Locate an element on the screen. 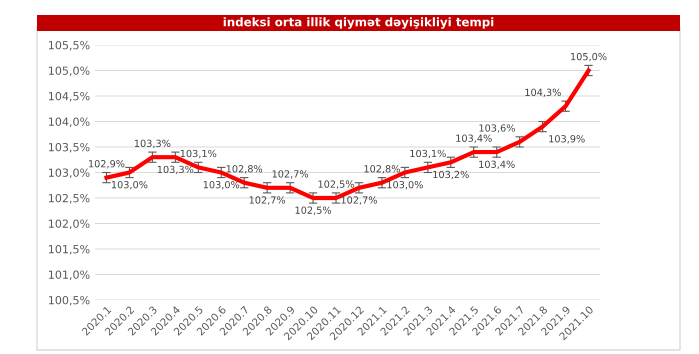 This screenshot has width=699, height=354. data-label: 103,2% is located at coordinates (451, 175).